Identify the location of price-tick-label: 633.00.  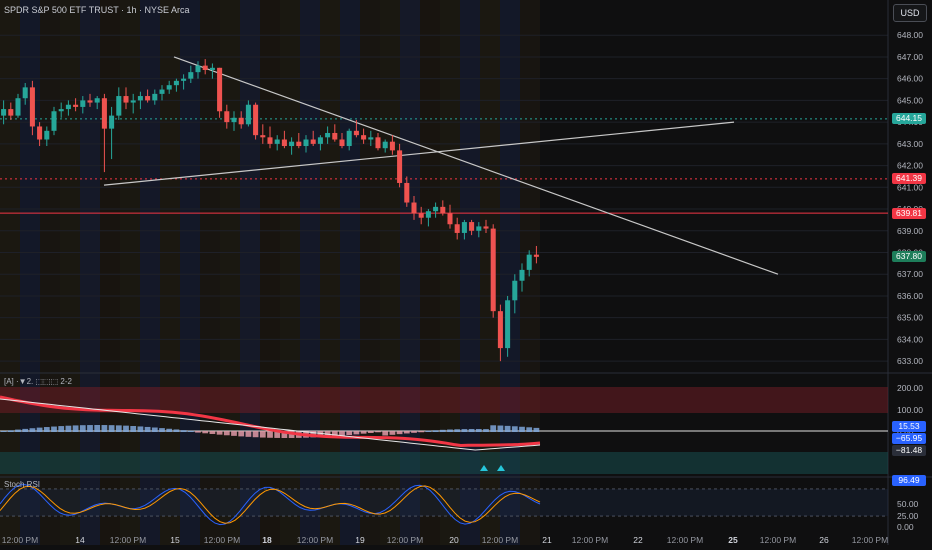
(910, 361).